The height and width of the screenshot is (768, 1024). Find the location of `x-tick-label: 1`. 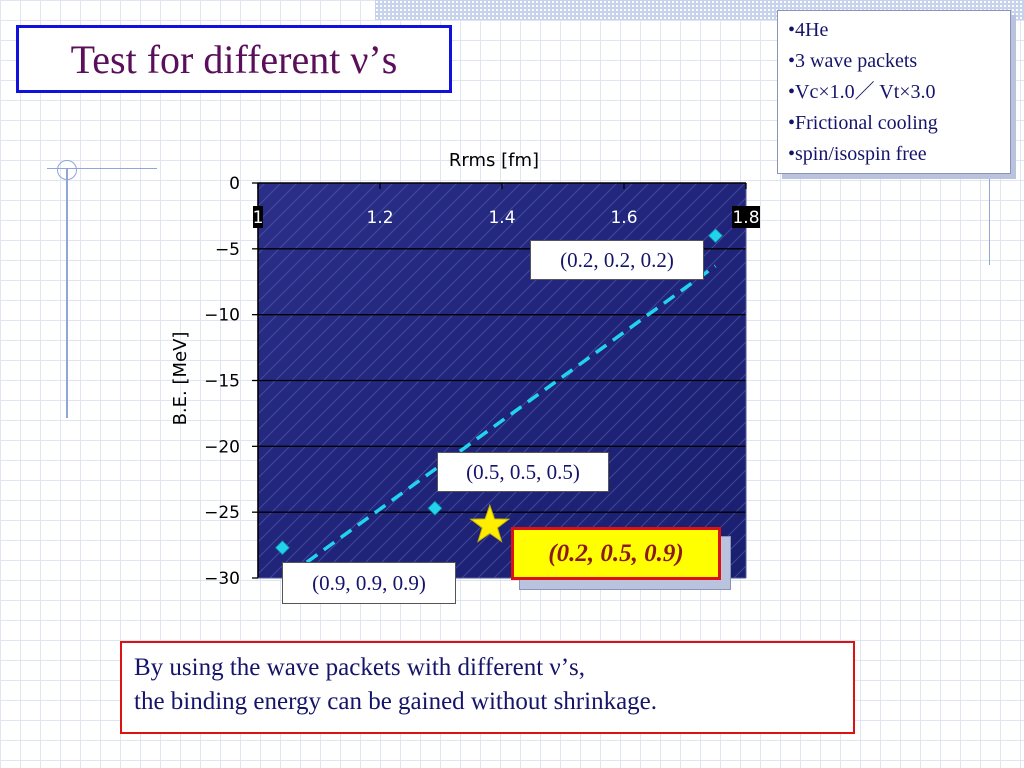

x-tick-label: 1 is located at coordinates (258, 218).